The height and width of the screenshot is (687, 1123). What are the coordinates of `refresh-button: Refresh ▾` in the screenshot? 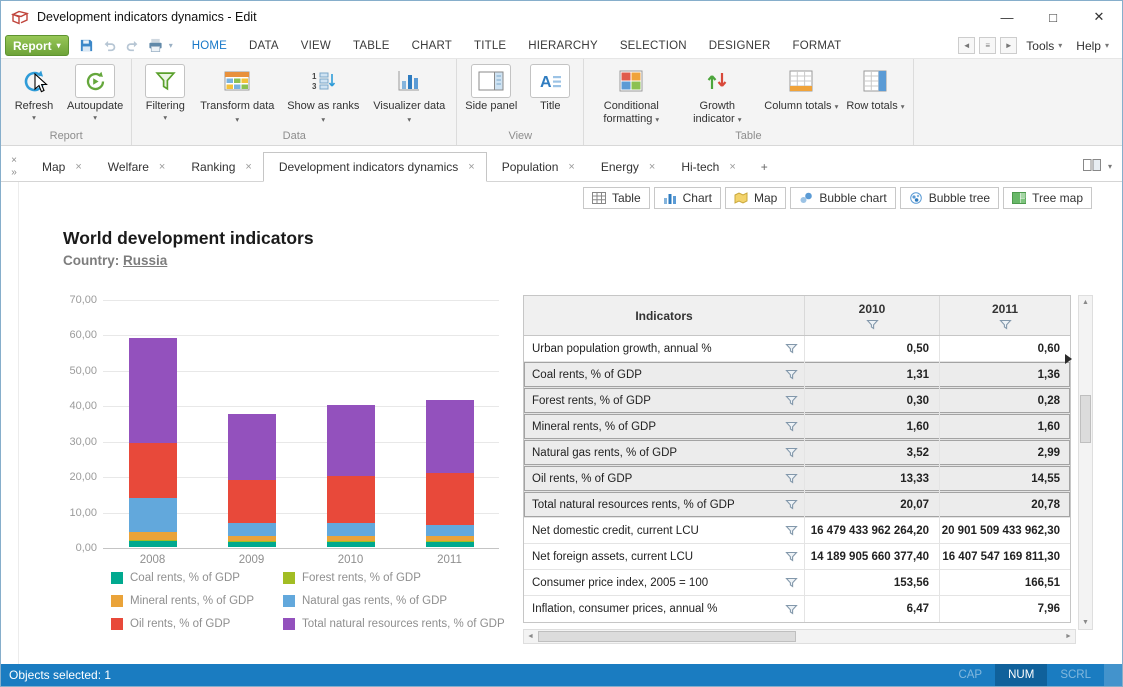 It's located at (34, 92).